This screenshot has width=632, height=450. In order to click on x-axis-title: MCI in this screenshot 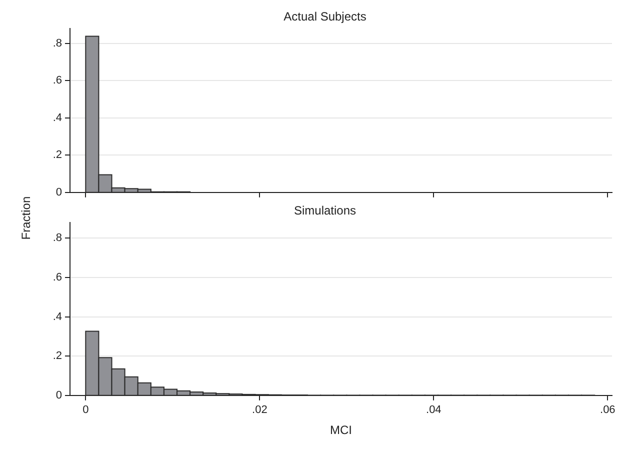, I will do `click(341, 430)`.